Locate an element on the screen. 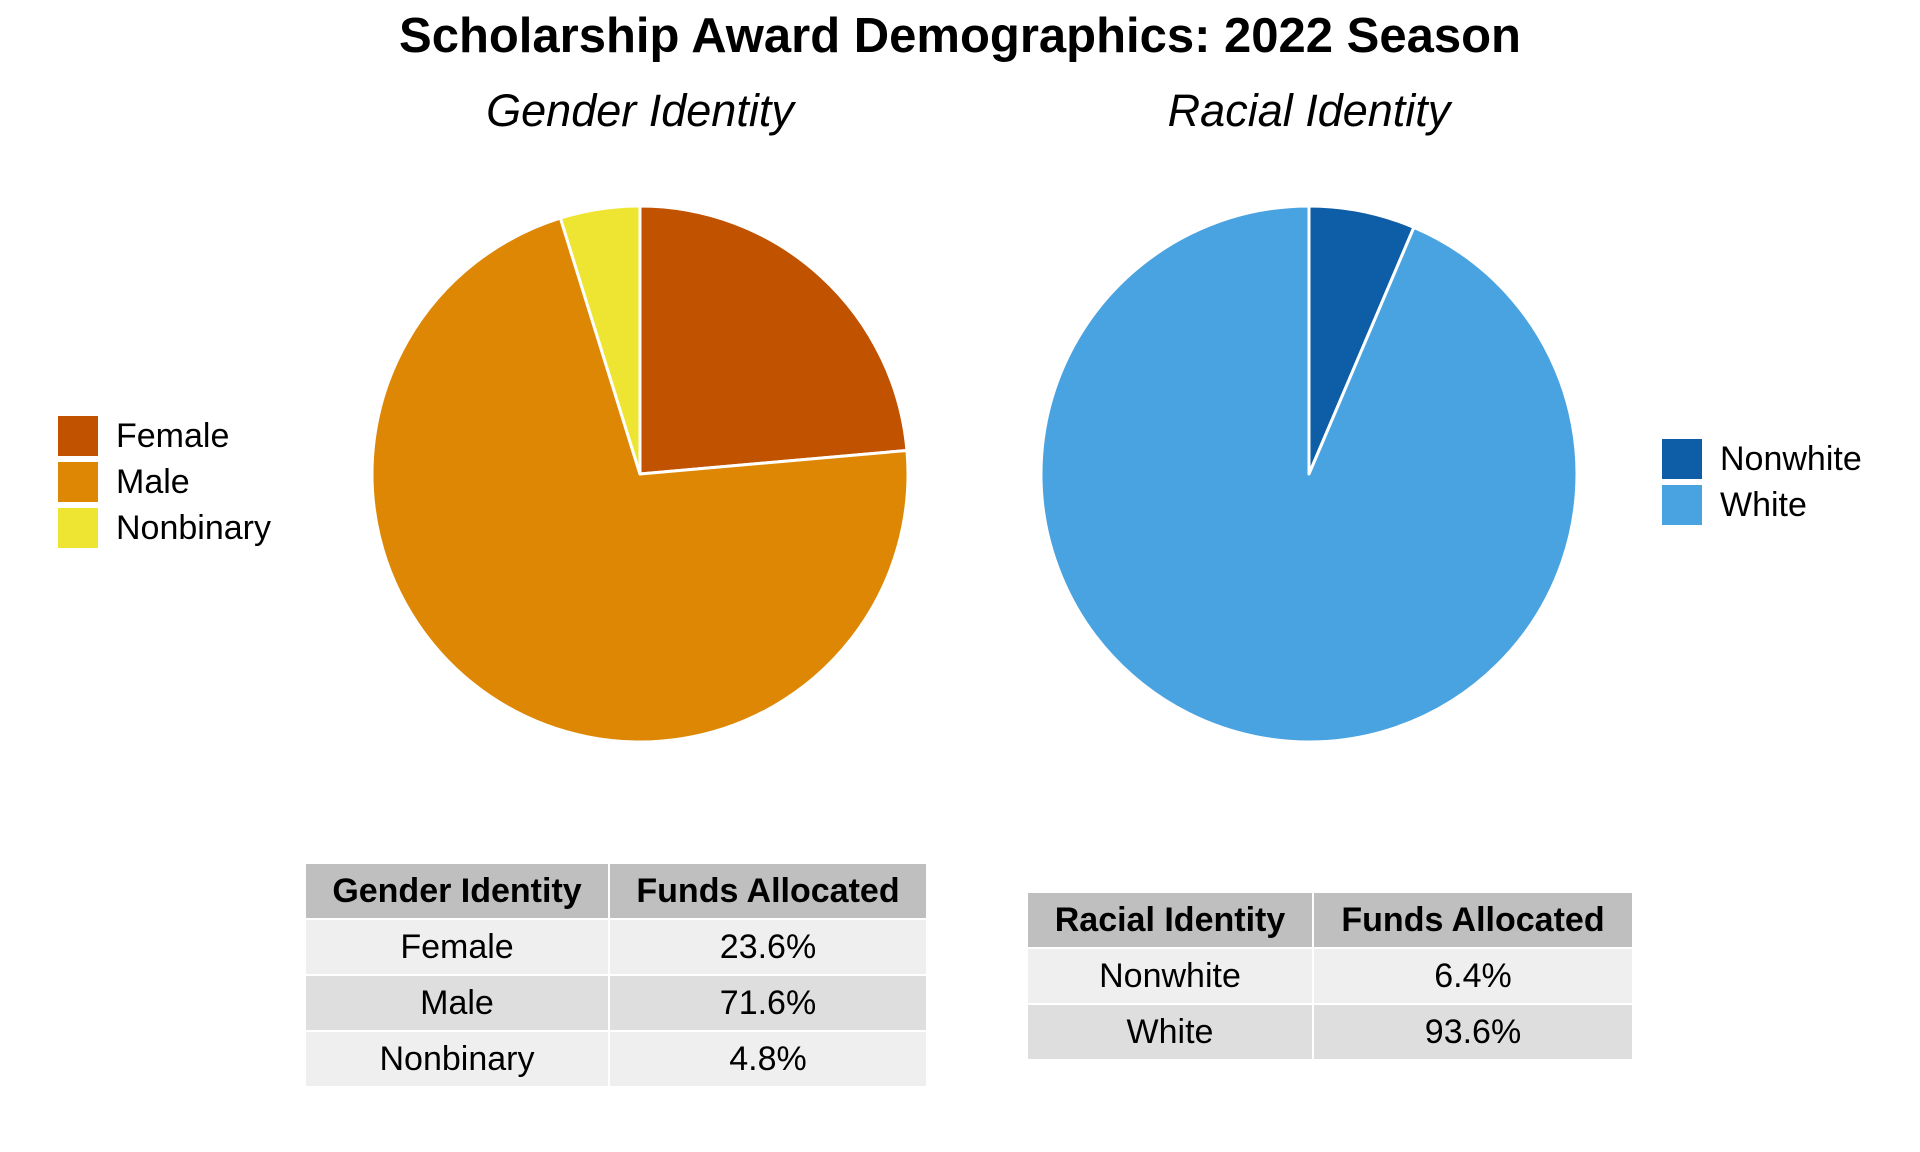 This screenshot has width=1920, height=1152. legend-swatch-female is located at coordinates (78, 436).